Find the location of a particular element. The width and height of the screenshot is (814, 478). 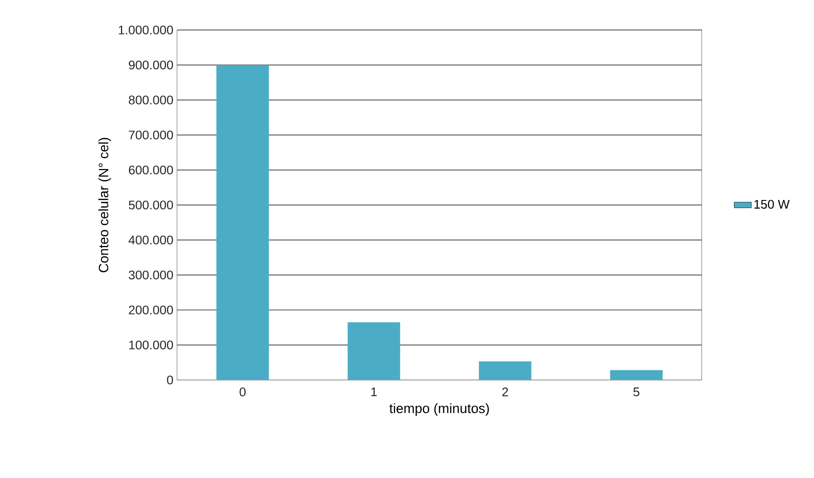

y-tick-label: 900.000 is located at coordinates (150, 65).